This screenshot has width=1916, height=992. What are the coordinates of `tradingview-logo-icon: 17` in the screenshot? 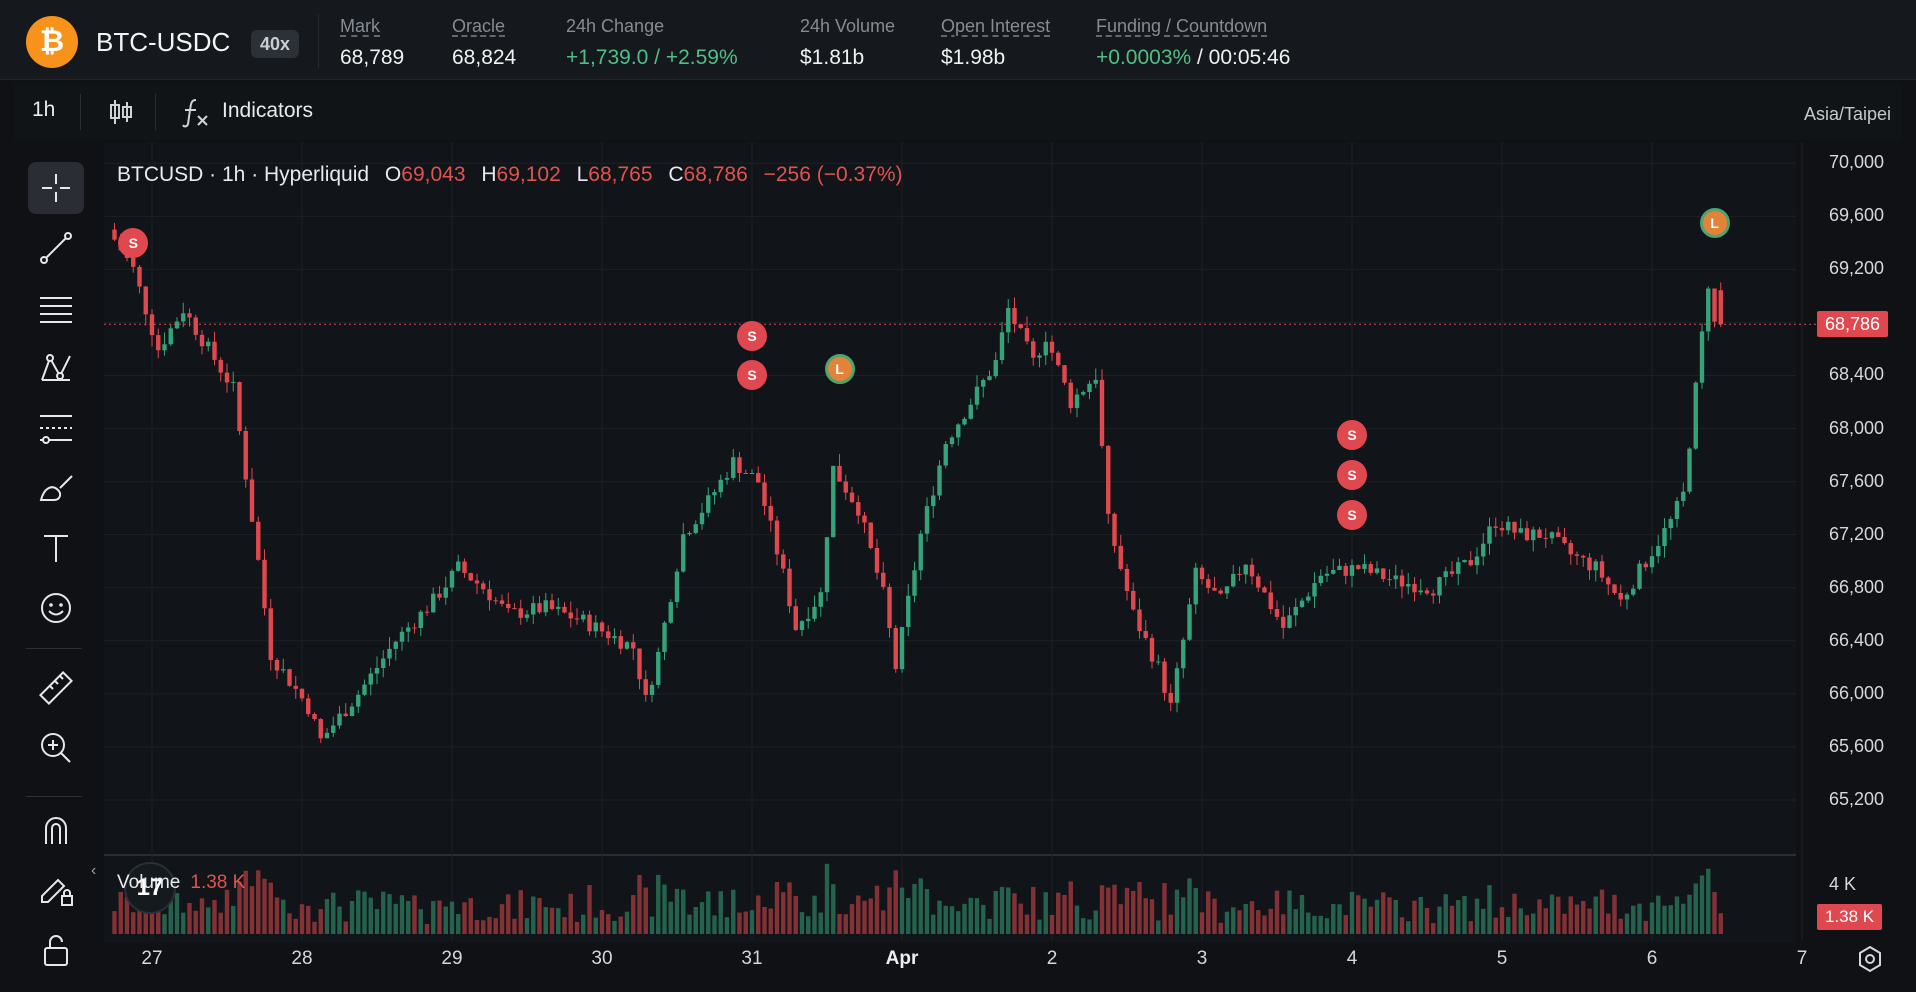 It's located at (150, 888).